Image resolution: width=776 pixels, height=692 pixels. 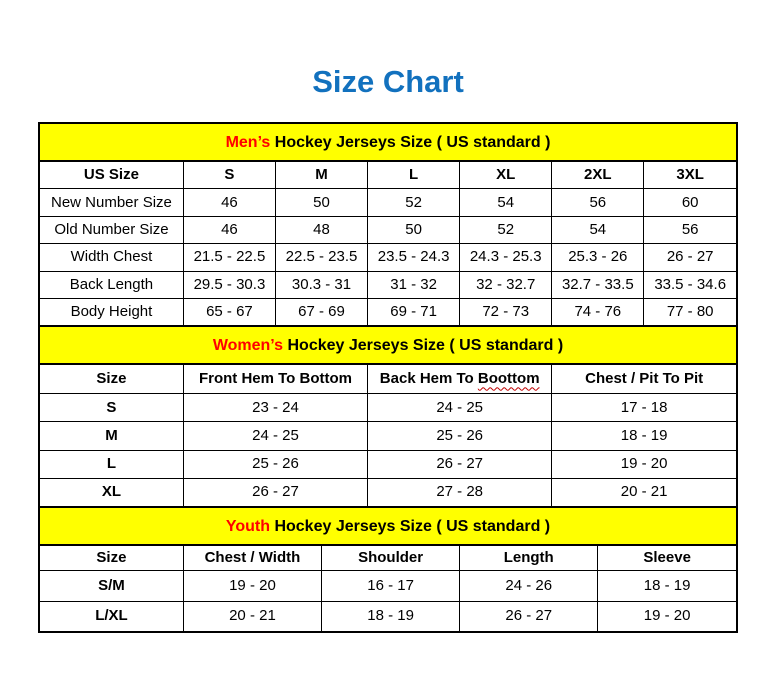 I want to click on table-cell: 32.7 - 33.5, so click(x=598, y=284).